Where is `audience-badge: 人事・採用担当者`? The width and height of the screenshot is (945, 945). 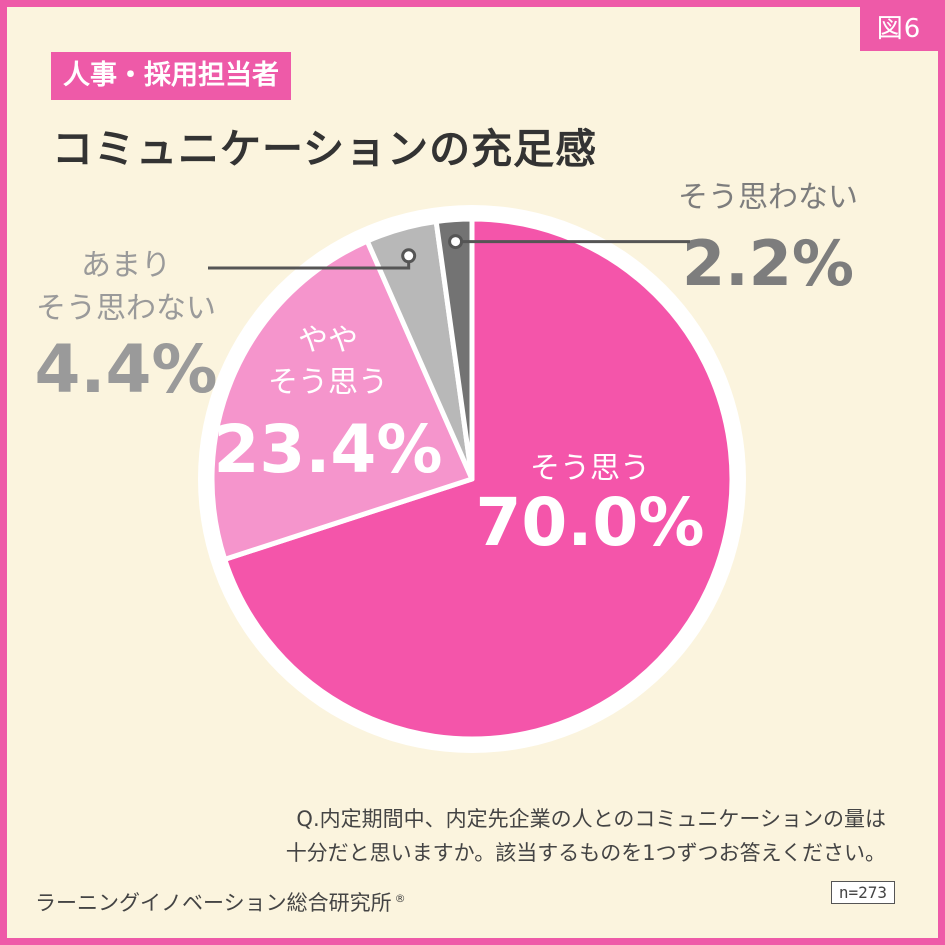 audience-badge: 人事・採用担当者 is located at coordinates (171, 76).